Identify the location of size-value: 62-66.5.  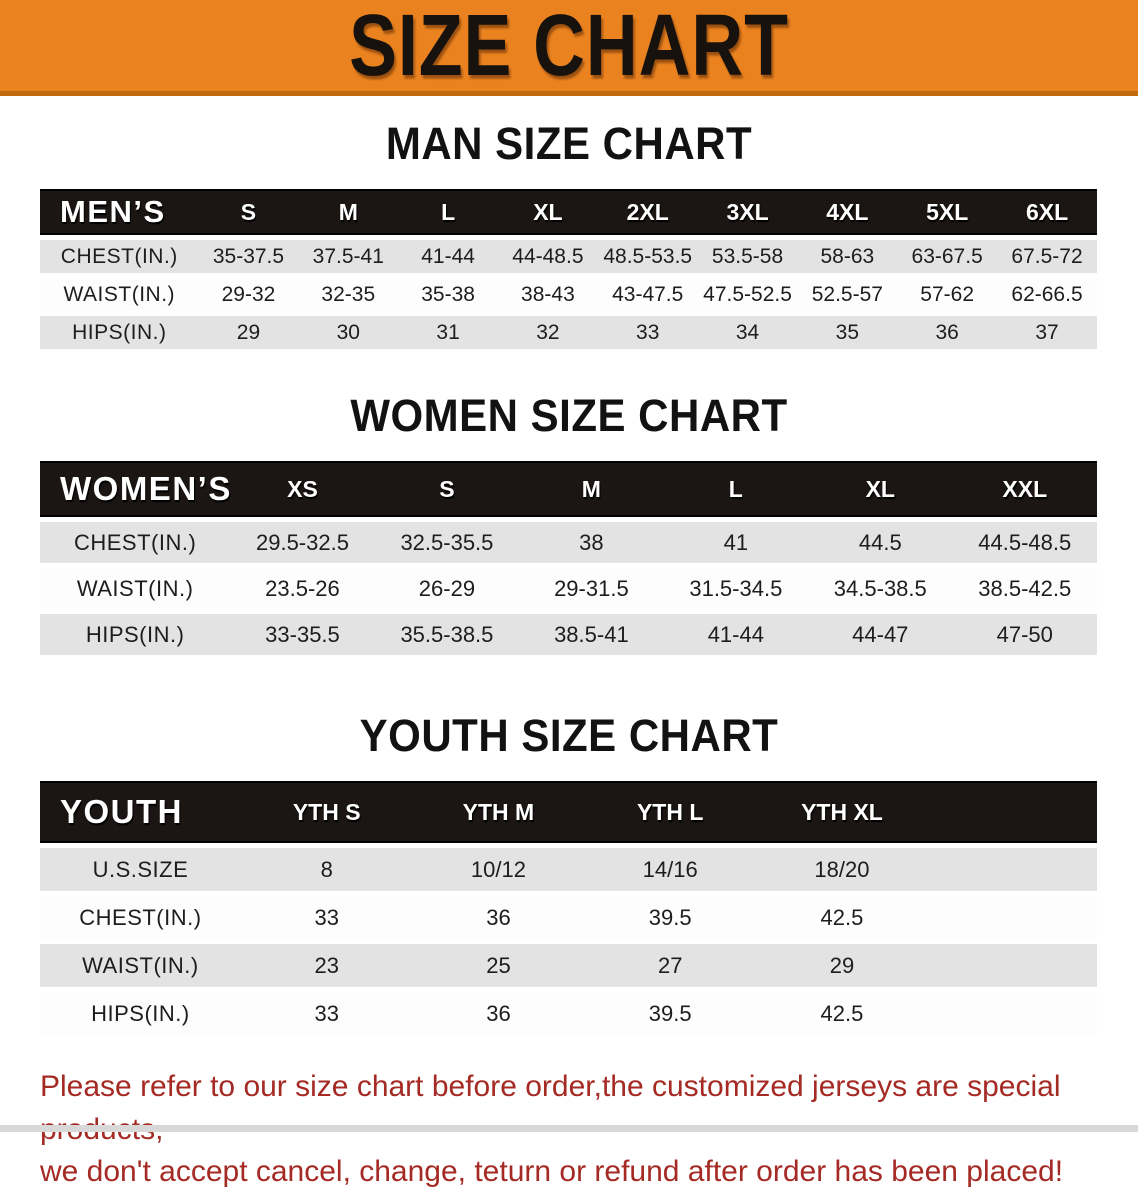
(1047, 294).